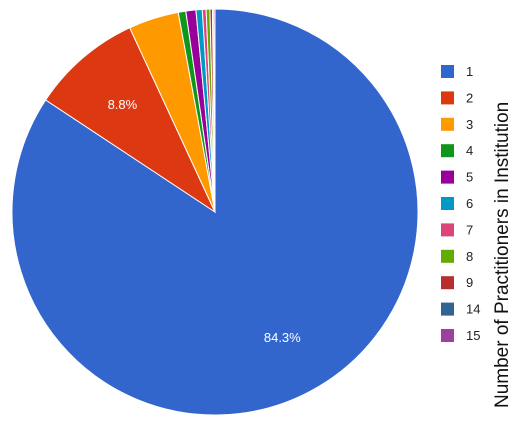 This screenshot has height=428, width=529. Describe the element at coordinates (469, 150) in the screenshot. I see `legend-label-4: 4` at that location.